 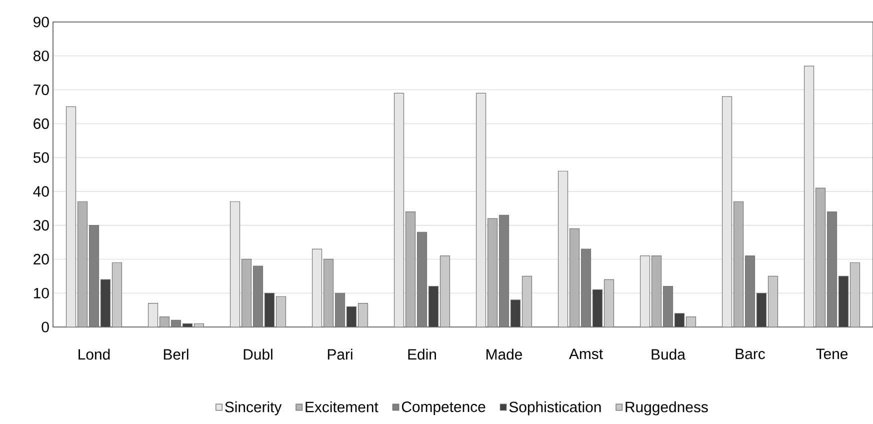 I want to click on legend-label: Competence, so click(x=444, y=409).